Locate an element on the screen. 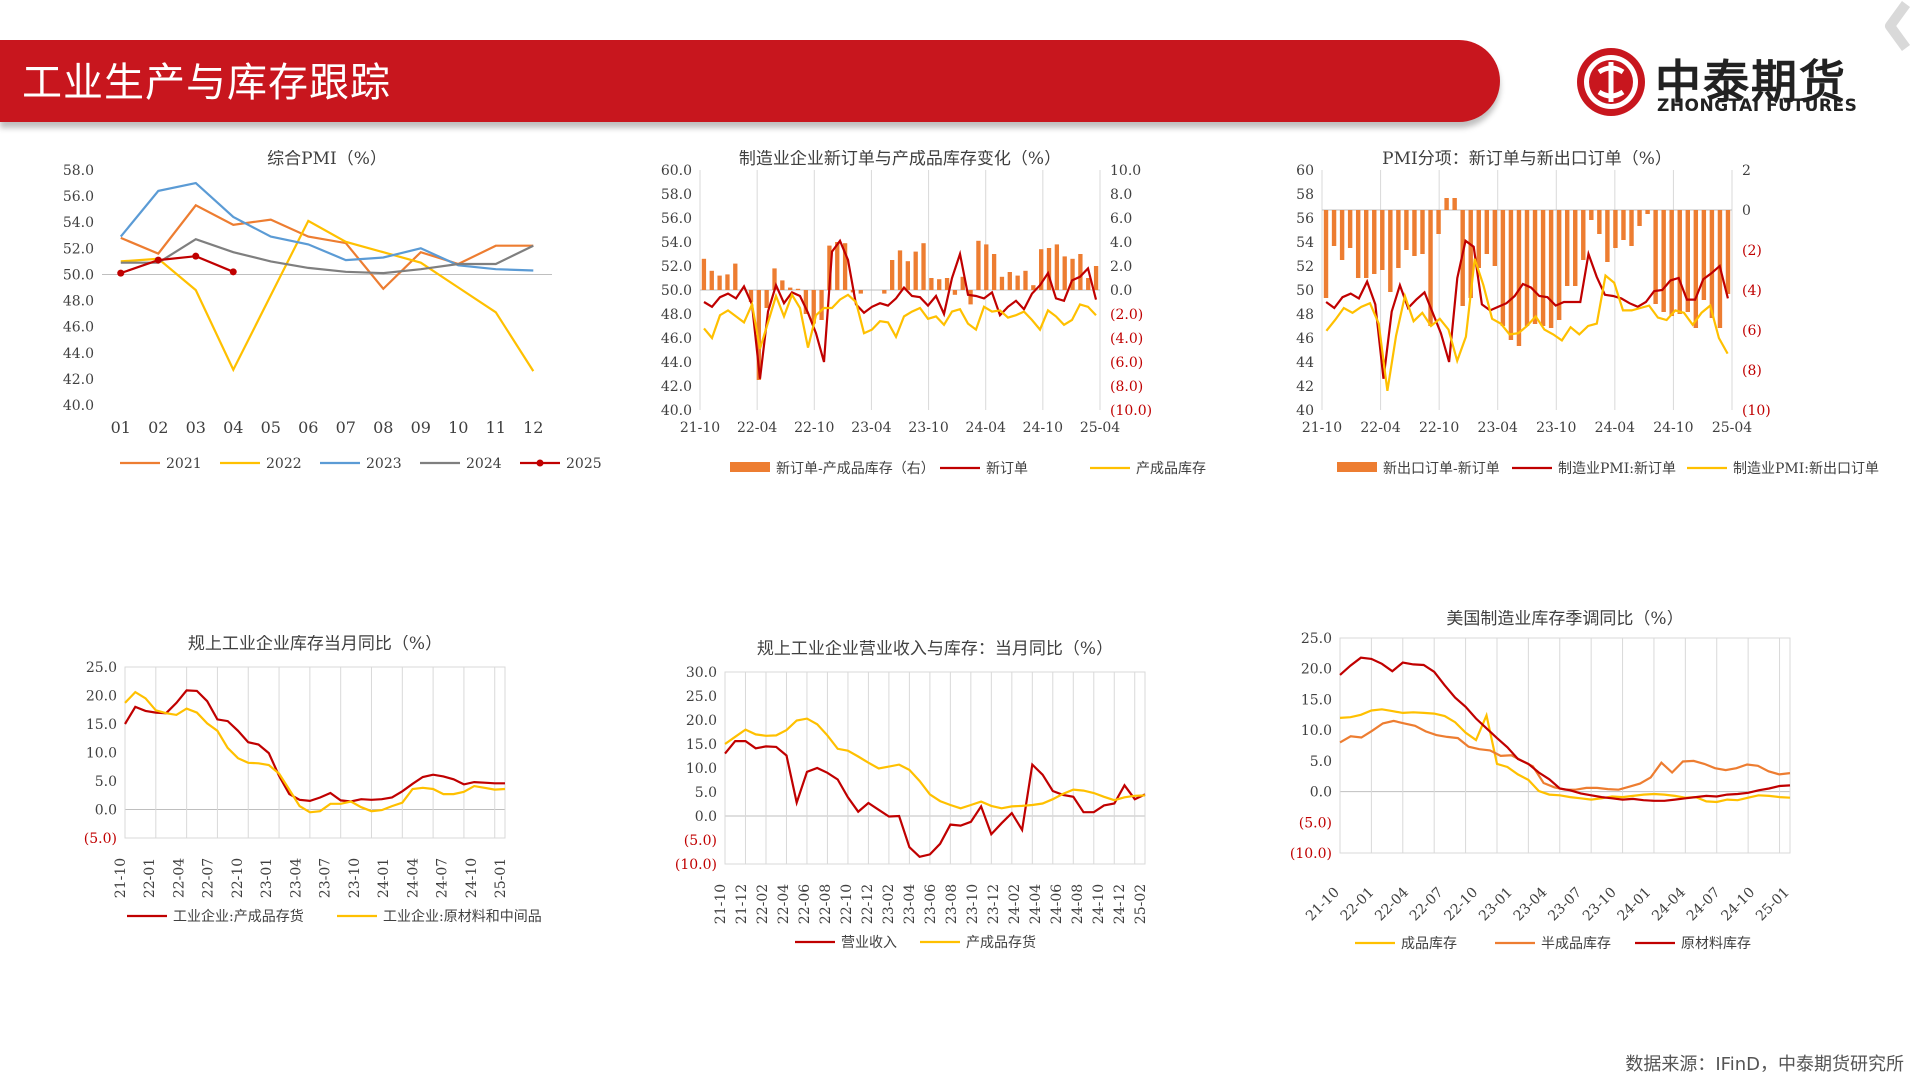  y2-tick-label: 0.0 is located at coordinates (1121, 291).